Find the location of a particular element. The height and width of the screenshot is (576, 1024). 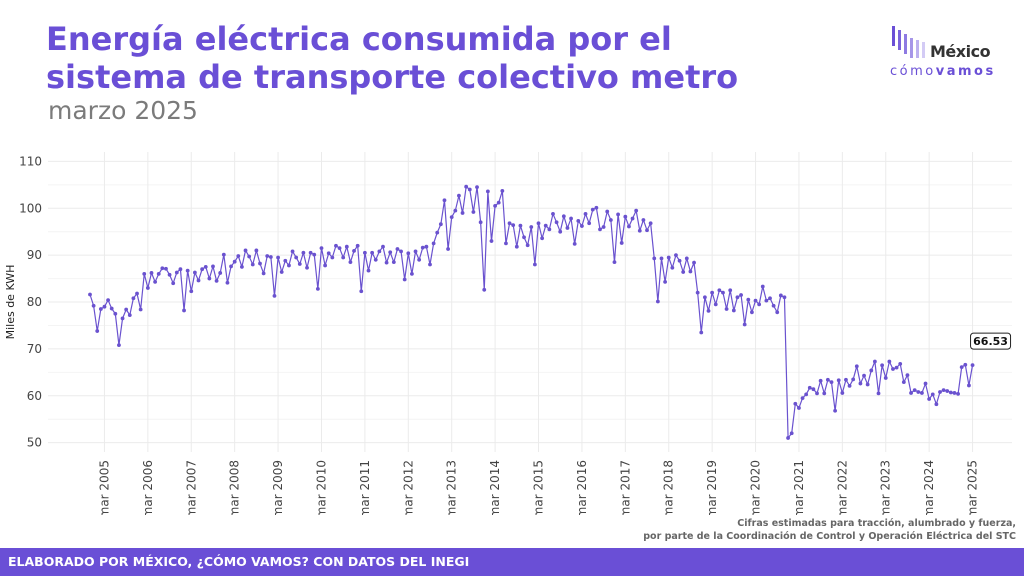

x-tick-label: mar 2011 is located at coordinates (365, 487).